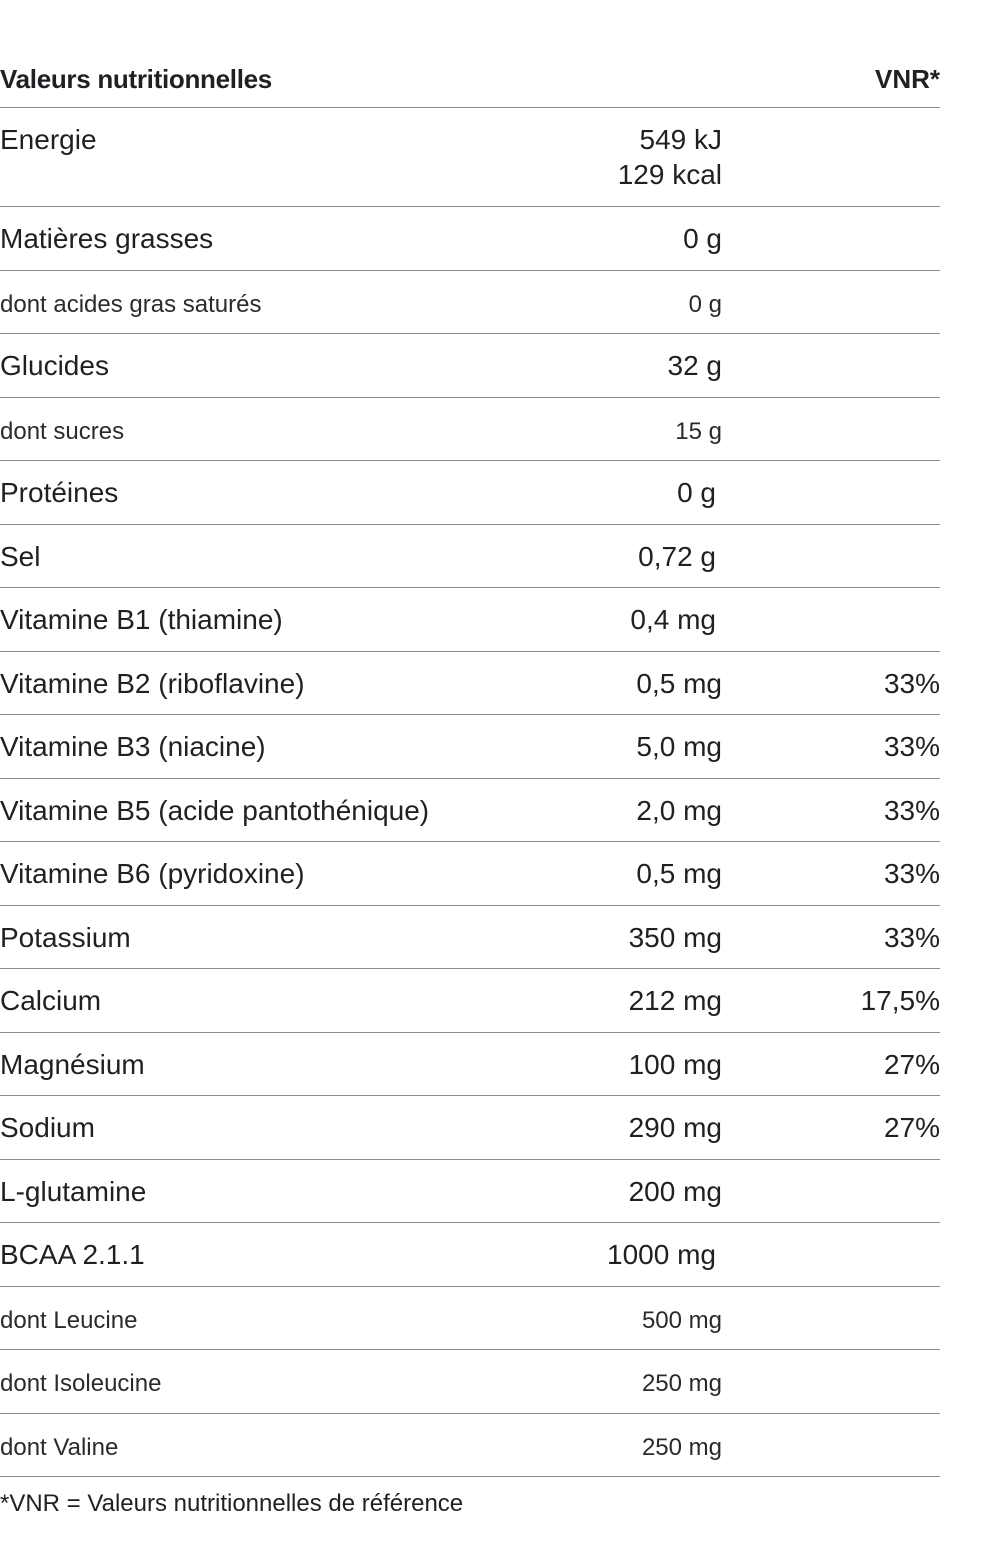  Describe the element at coordinates (81, 1383) in the screenshot. I see `nutrient-name: dont Isoleucine` at that location.